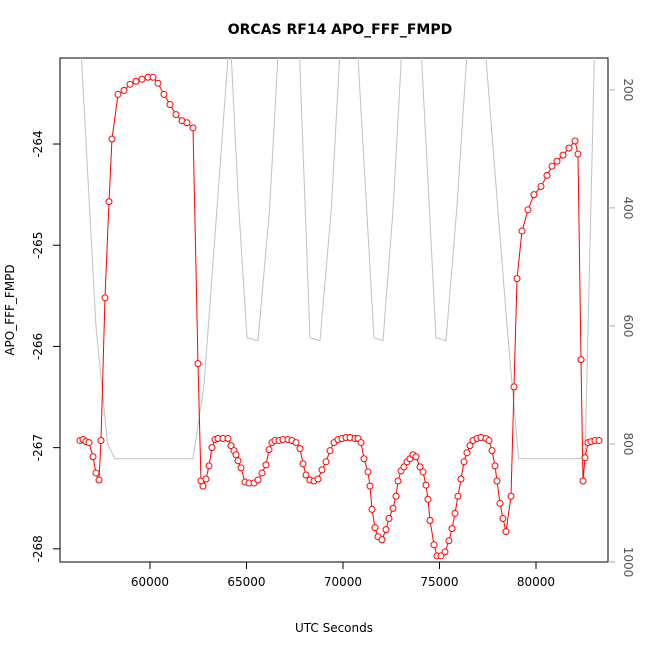 This screenshot has height=650, width=650. Describe the element at coordinates (38, 548) in the screenshot. I see `y-tick-label: -268` at that location.